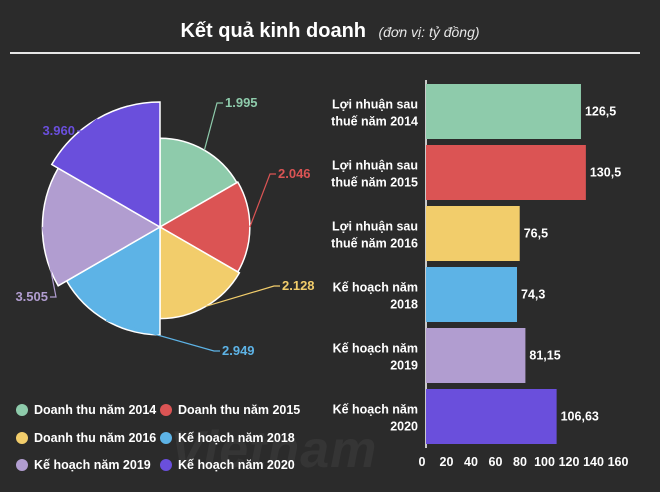 The image size is (660, 492). I want to click on x-tick-label: 160, so click(618, 462).